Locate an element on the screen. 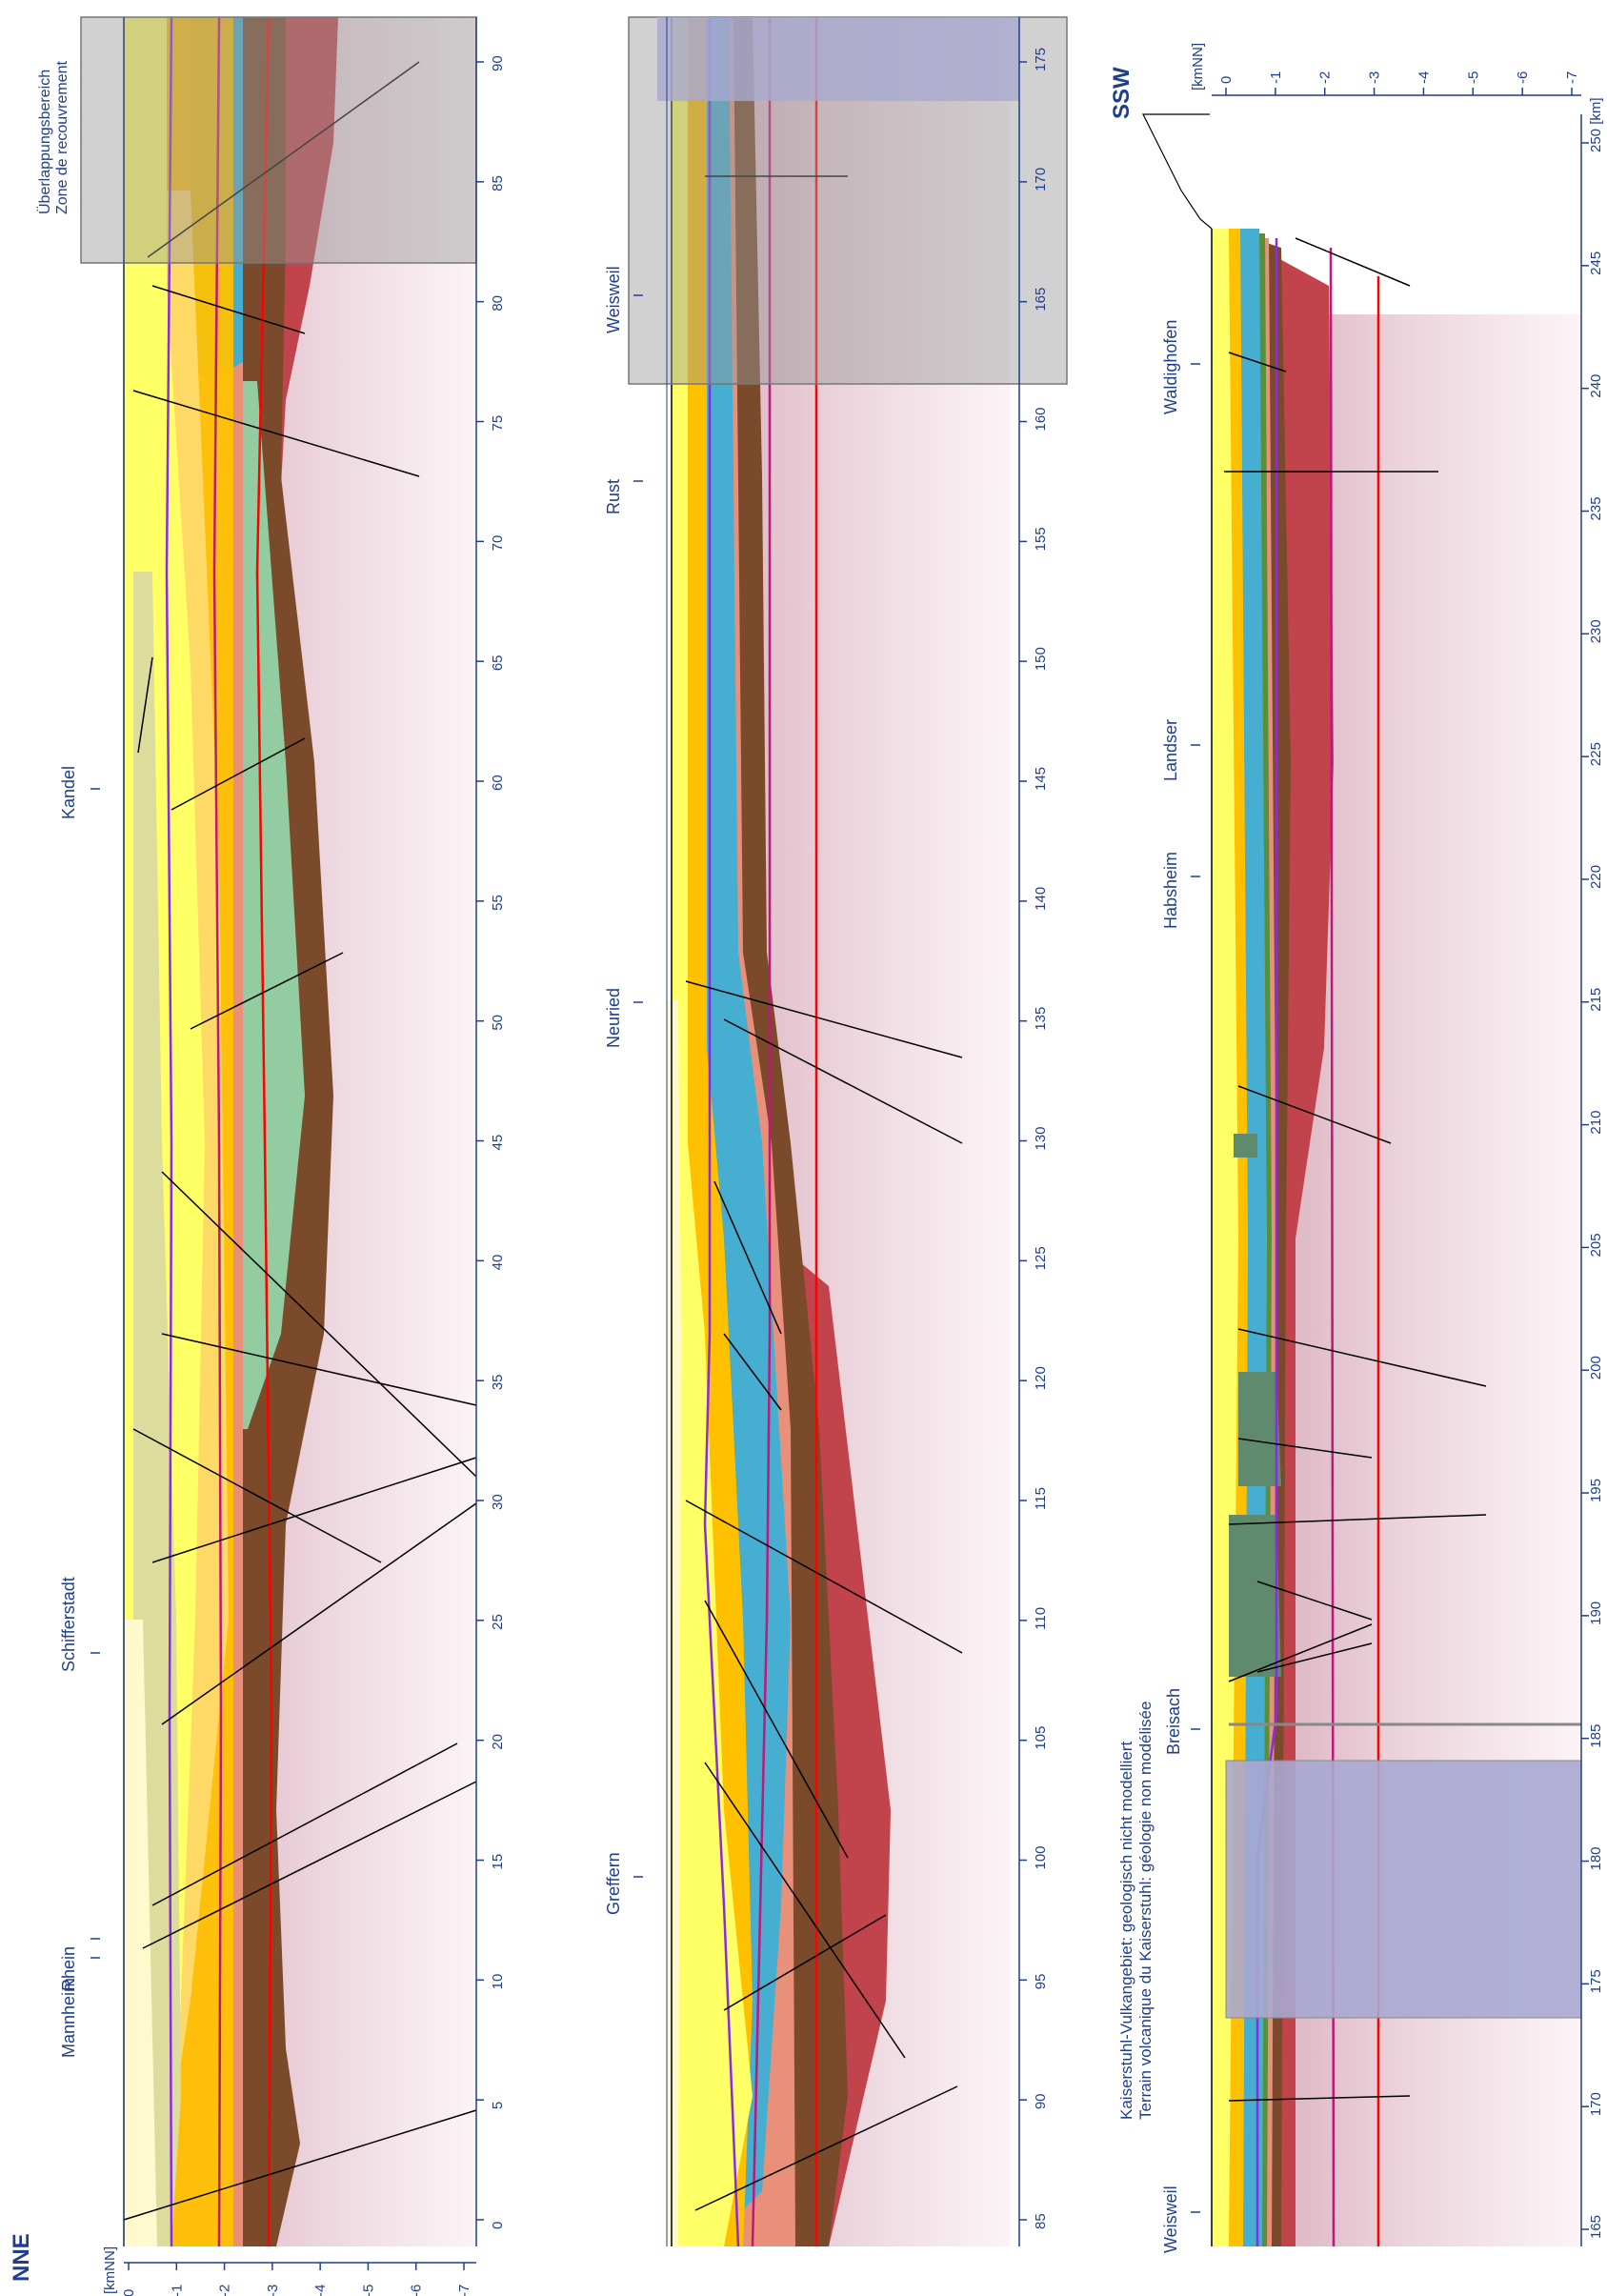  panel-1-isoline-purple is located at coordinates (169, 1131).